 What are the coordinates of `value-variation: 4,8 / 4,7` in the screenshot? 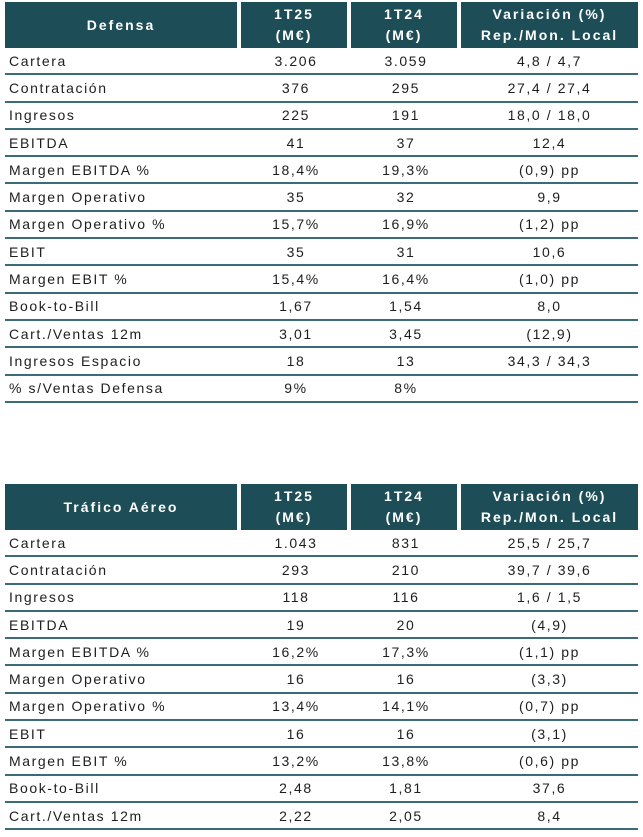 It's located at (549, 60).